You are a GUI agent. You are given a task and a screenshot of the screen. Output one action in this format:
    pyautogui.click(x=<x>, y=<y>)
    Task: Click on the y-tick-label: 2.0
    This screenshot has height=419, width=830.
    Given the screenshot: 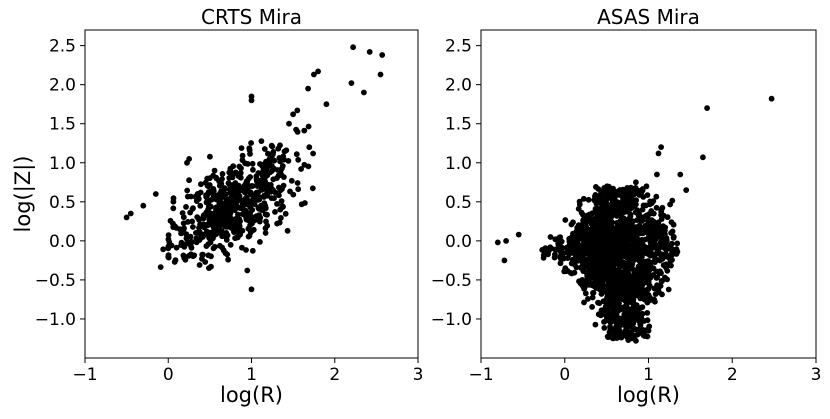 What is the action you would take?
    pyautogui.click(x=62, y=86)
    